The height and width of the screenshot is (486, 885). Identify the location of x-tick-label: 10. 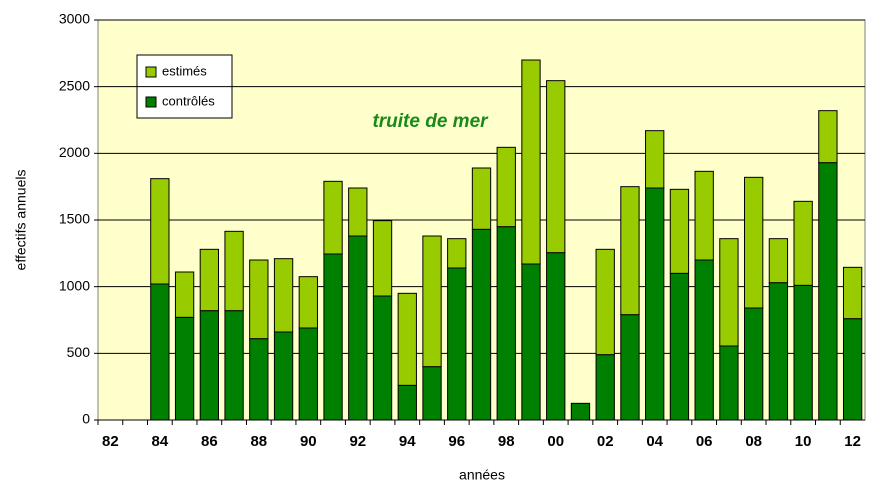
(803, 441).